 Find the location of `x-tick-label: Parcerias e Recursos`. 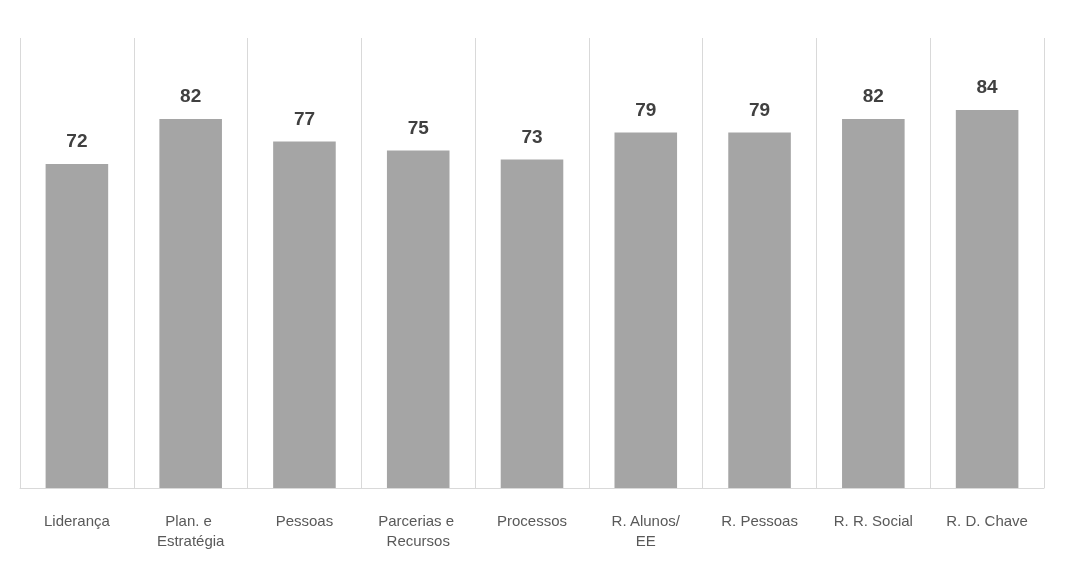

x-tick-label: Parcerias e Recursos is located at coordinates (418, 530).